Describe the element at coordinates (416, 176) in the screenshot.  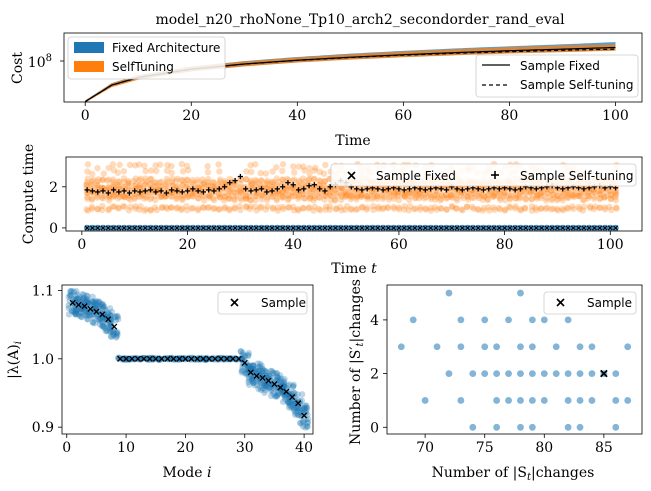
I see `legend-label-sample-fixed: Sample Fixed` at that location.